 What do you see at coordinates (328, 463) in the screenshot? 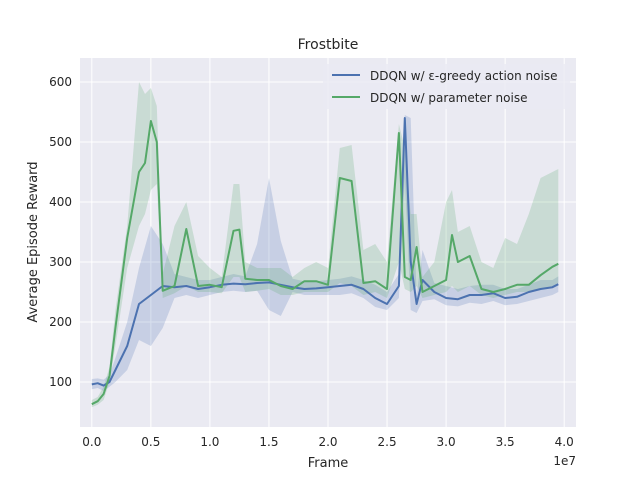
I see `x-axis-label: Frame` at bounding box center [328, 463].